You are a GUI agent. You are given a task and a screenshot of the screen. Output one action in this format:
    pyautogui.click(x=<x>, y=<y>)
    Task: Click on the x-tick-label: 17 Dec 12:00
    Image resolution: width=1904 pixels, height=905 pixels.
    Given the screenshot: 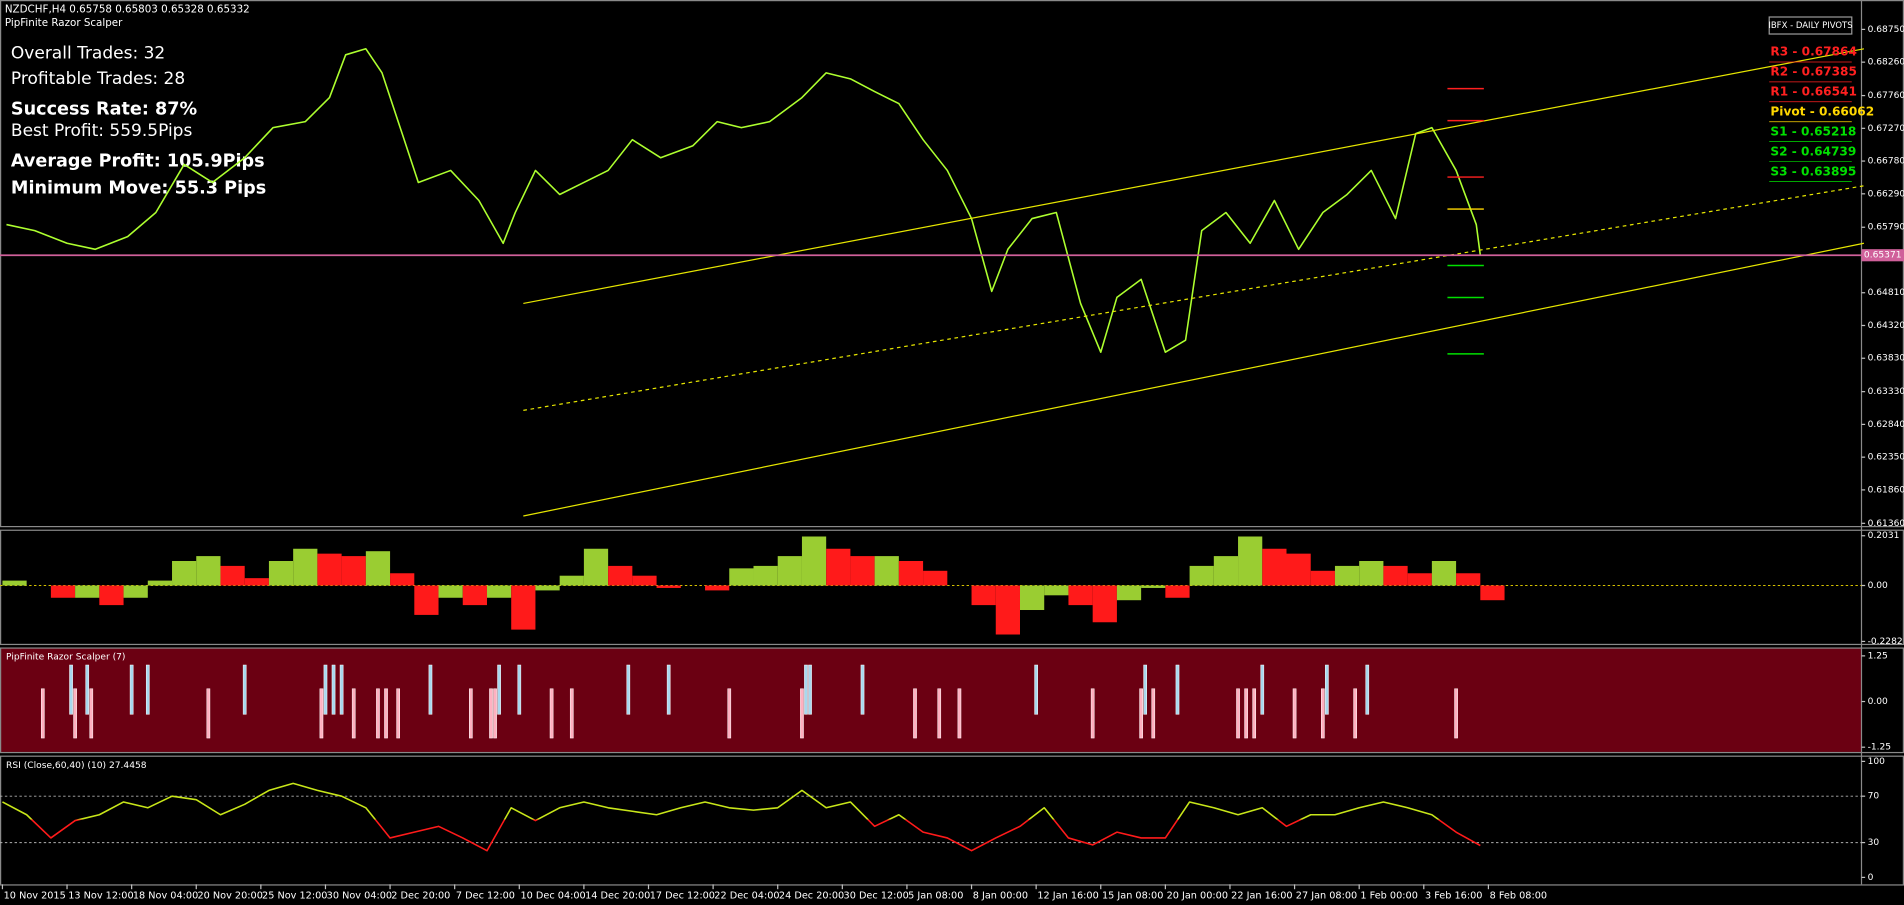 What is the action you would take?
    pyautogui.click(x=682, y=895)
    